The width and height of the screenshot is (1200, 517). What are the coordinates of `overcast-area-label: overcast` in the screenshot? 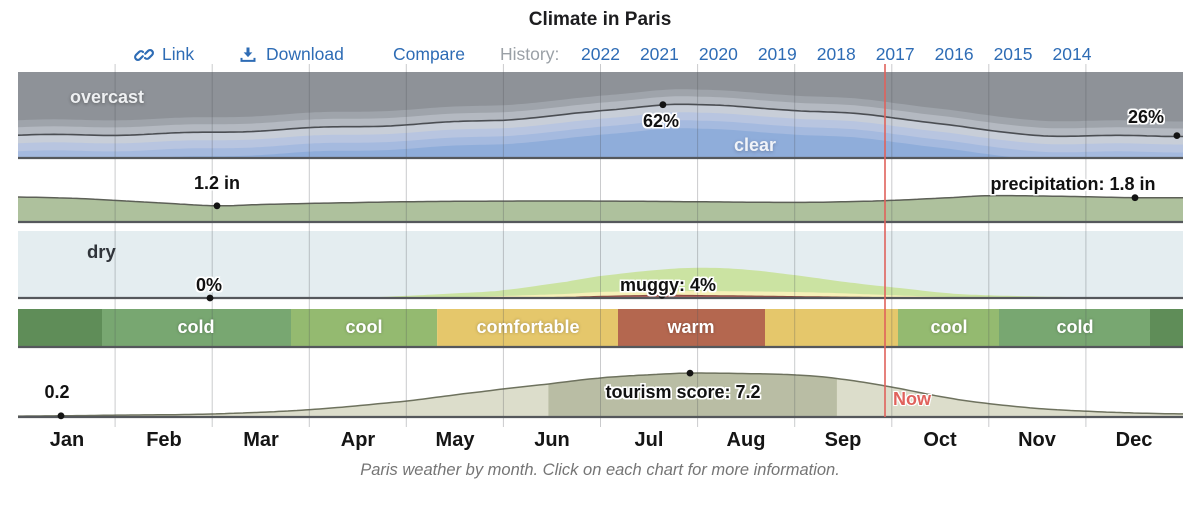 It's located at (107, 97).